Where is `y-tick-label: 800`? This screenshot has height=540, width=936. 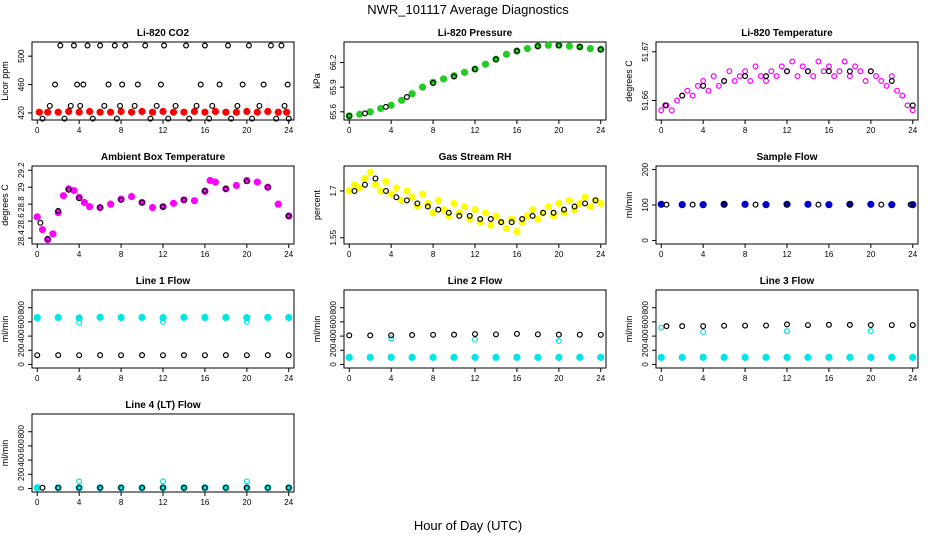
y-tick-label: 800 is located at coordinates (645, 308).